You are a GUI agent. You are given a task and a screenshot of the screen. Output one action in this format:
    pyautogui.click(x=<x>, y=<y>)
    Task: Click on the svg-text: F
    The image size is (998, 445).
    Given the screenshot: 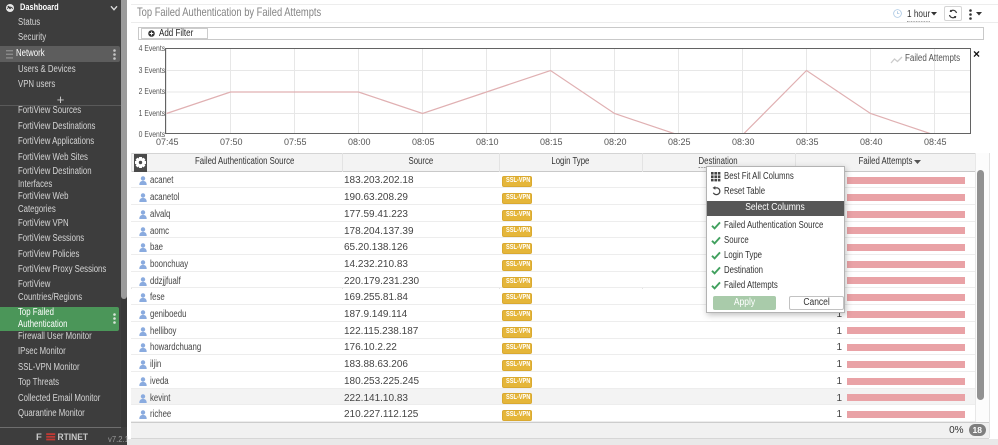 What is the action you would take?
    pyautogui.click(x=39, y=436)
    